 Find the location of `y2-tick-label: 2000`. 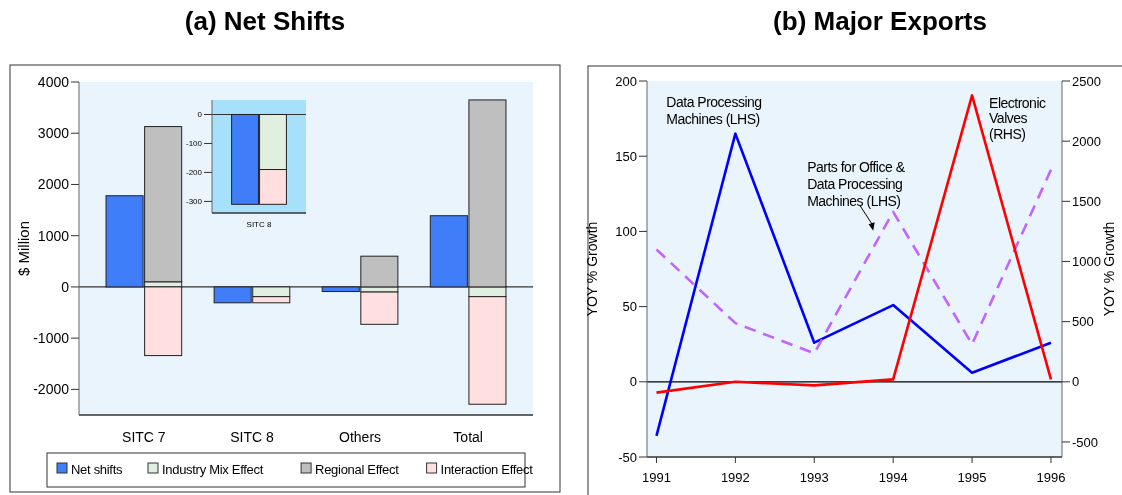

y2-tick-label: 2000 is located at coordinates (1086, 141).